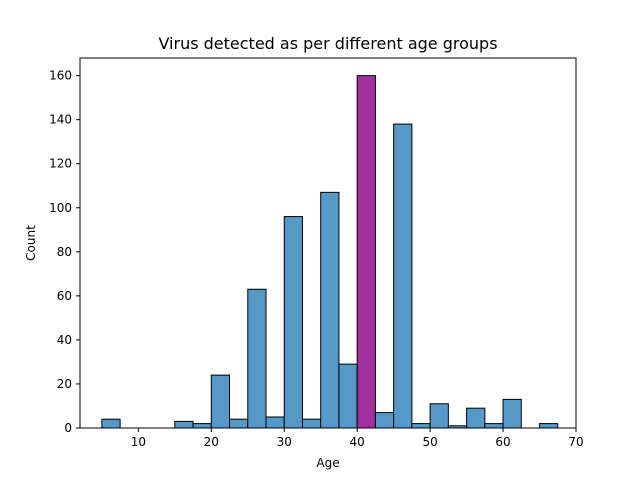 The height and width of the screenshot is (480, 640). Describe the element at coordinates (327, 463) in the screenshot. I see `x-axis-label: Age` at that location.